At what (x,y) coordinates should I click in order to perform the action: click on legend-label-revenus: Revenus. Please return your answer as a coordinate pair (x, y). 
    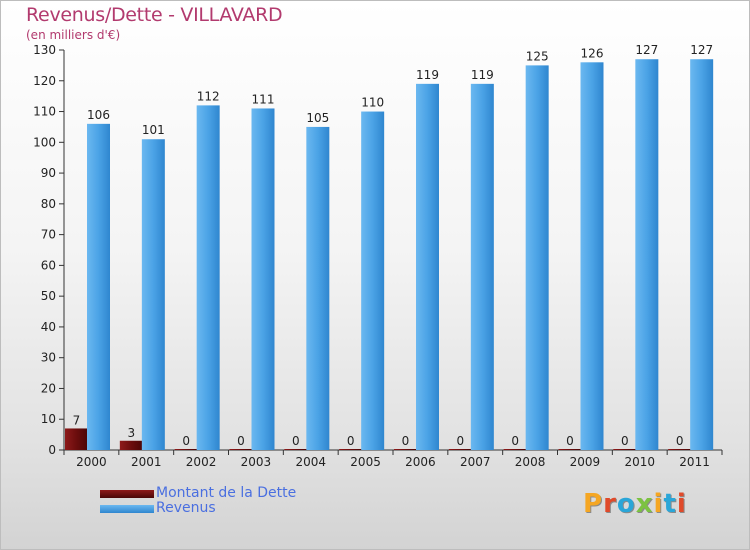
    Looking at the image, I should click on (186, 508).